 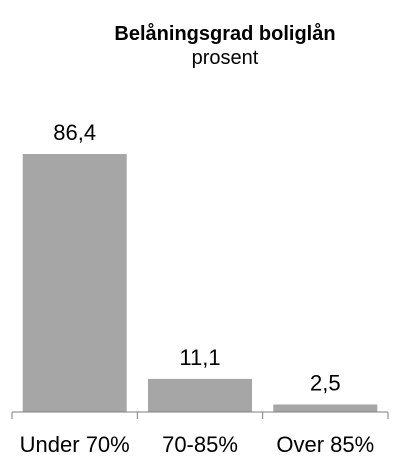 I want to click on data-label-2: 2,5, so click(x=325, y=383).